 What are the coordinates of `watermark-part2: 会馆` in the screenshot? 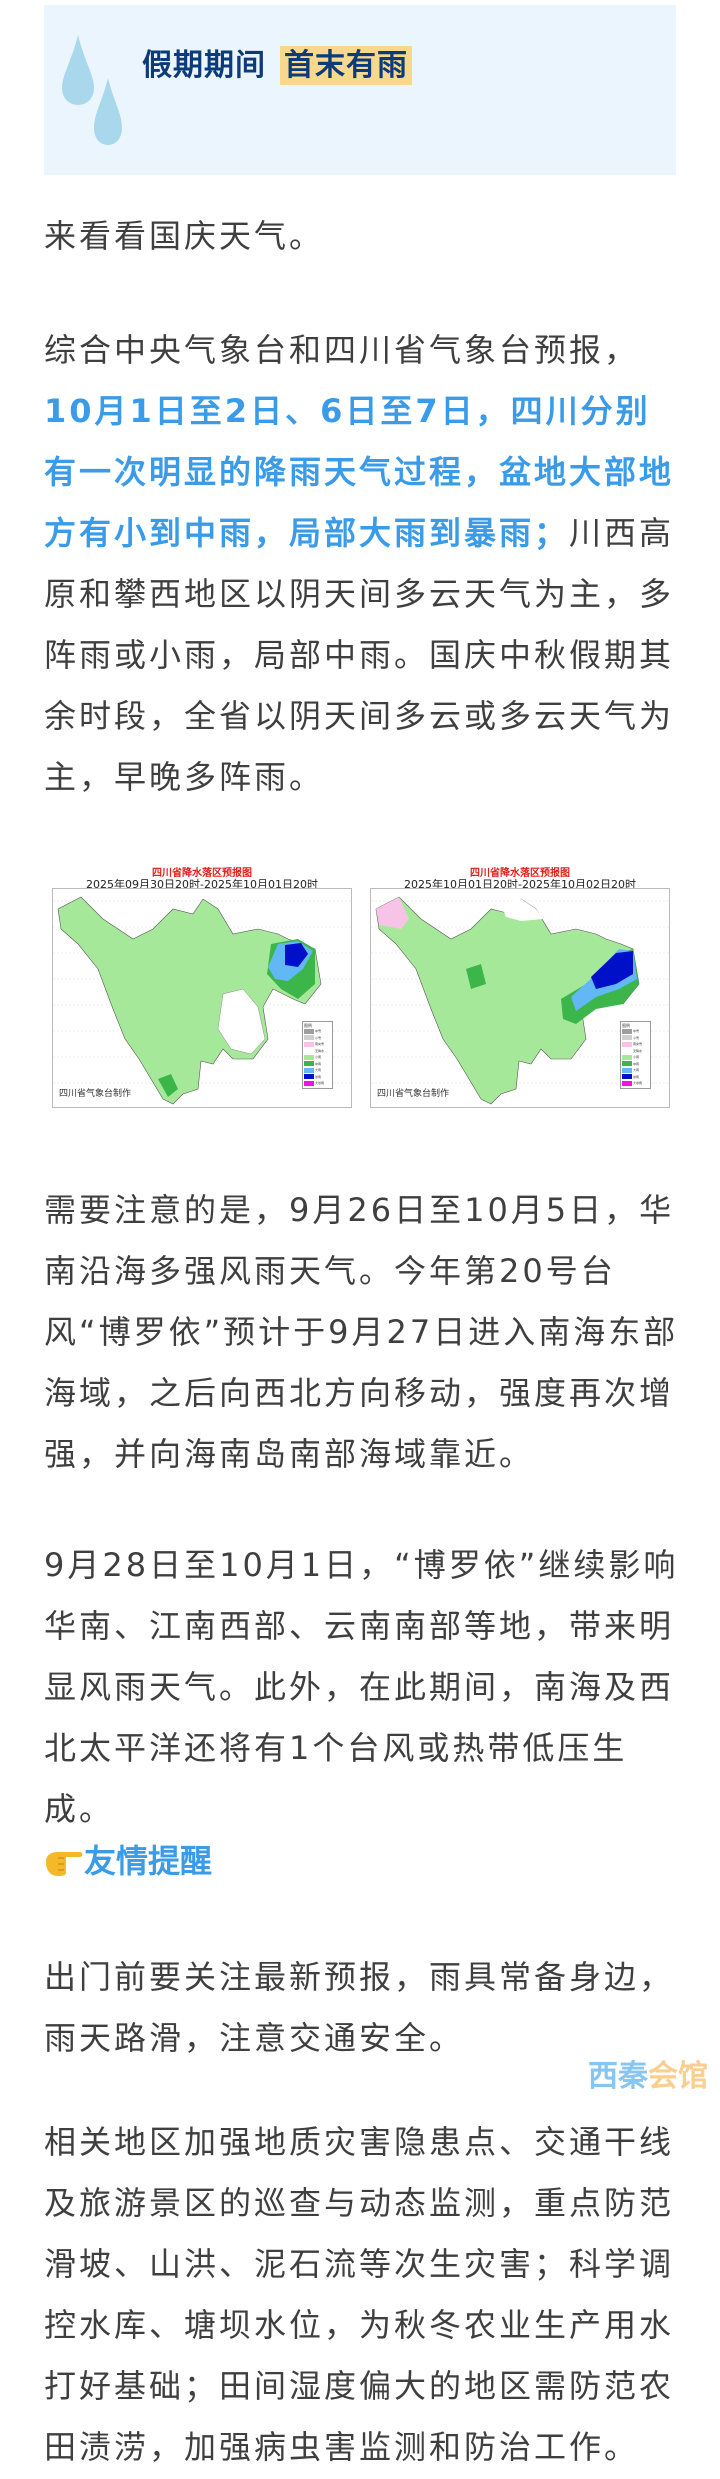 It's located at (678, 2076).